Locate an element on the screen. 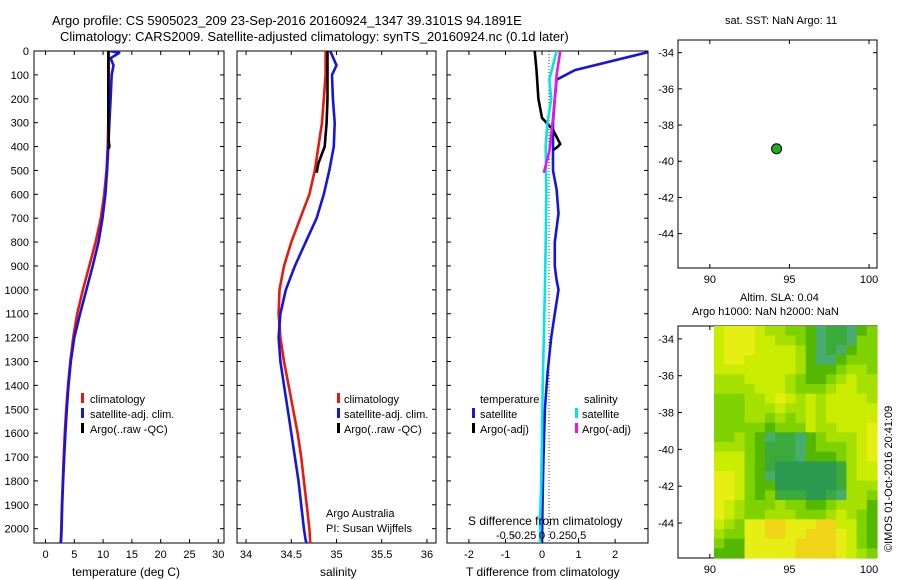  x-tick-label: 20 is located at coordinates (161, 555).